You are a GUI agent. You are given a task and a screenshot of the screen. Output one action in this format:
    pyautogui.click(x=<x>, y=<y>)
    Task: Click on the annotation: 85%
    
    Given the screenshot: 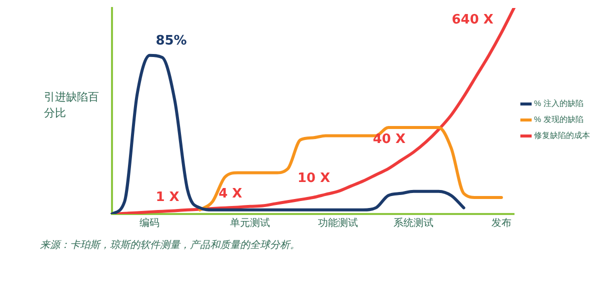 What is the action you would take?
    pyautogui.click(x=171, y=40)
    